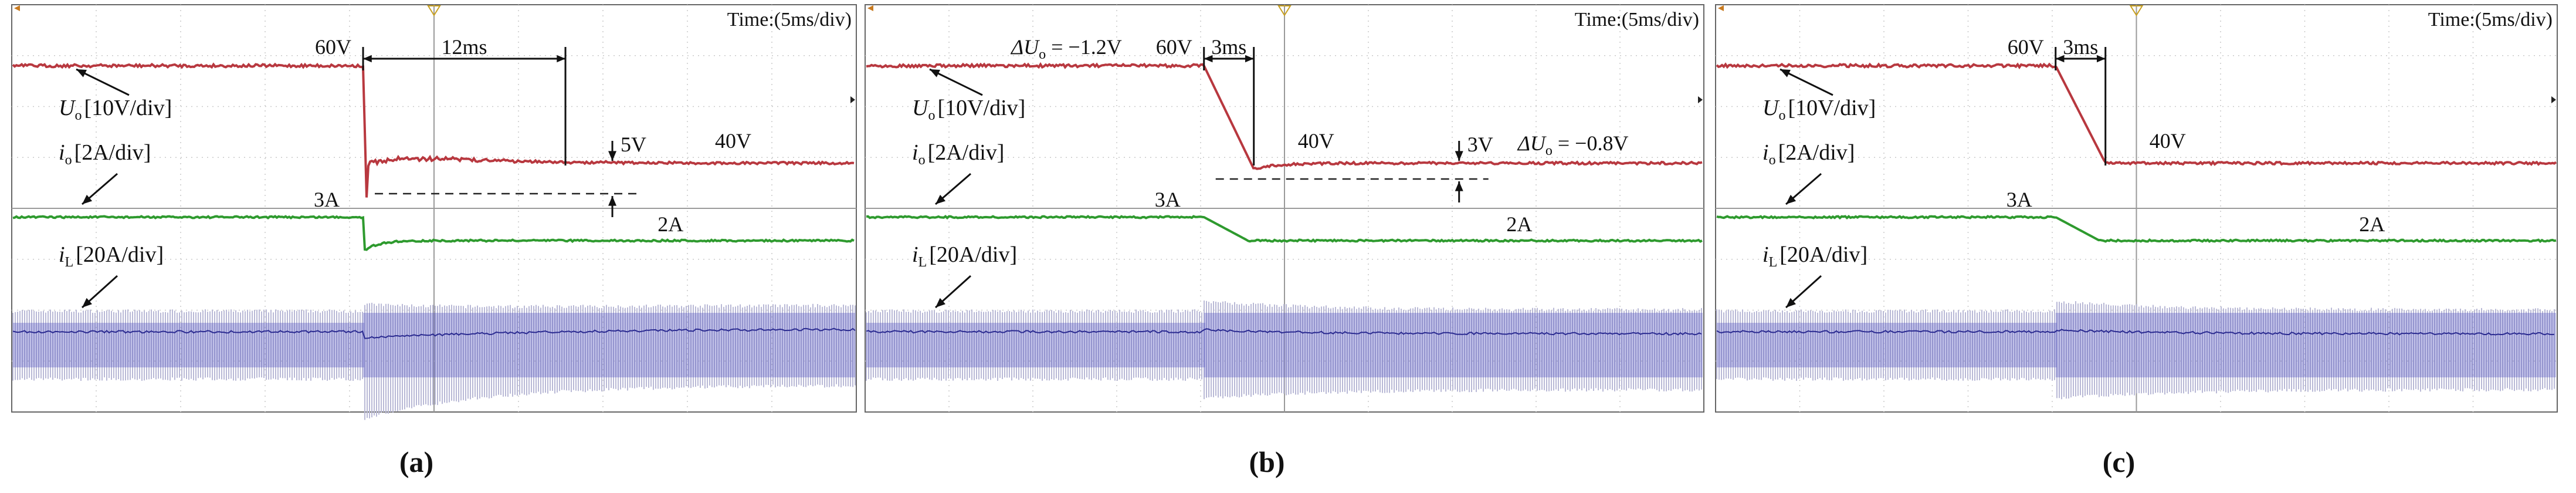 This screenshot has width=2576, height=493. Describe the element at coordinates (1354, 168) in the screenshot. I see `undershoot-marker: 3V` at that location.